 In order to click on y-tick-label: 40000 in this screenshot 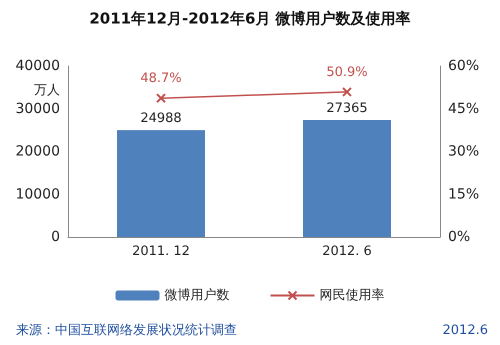, I will do `click(37, 66)`.